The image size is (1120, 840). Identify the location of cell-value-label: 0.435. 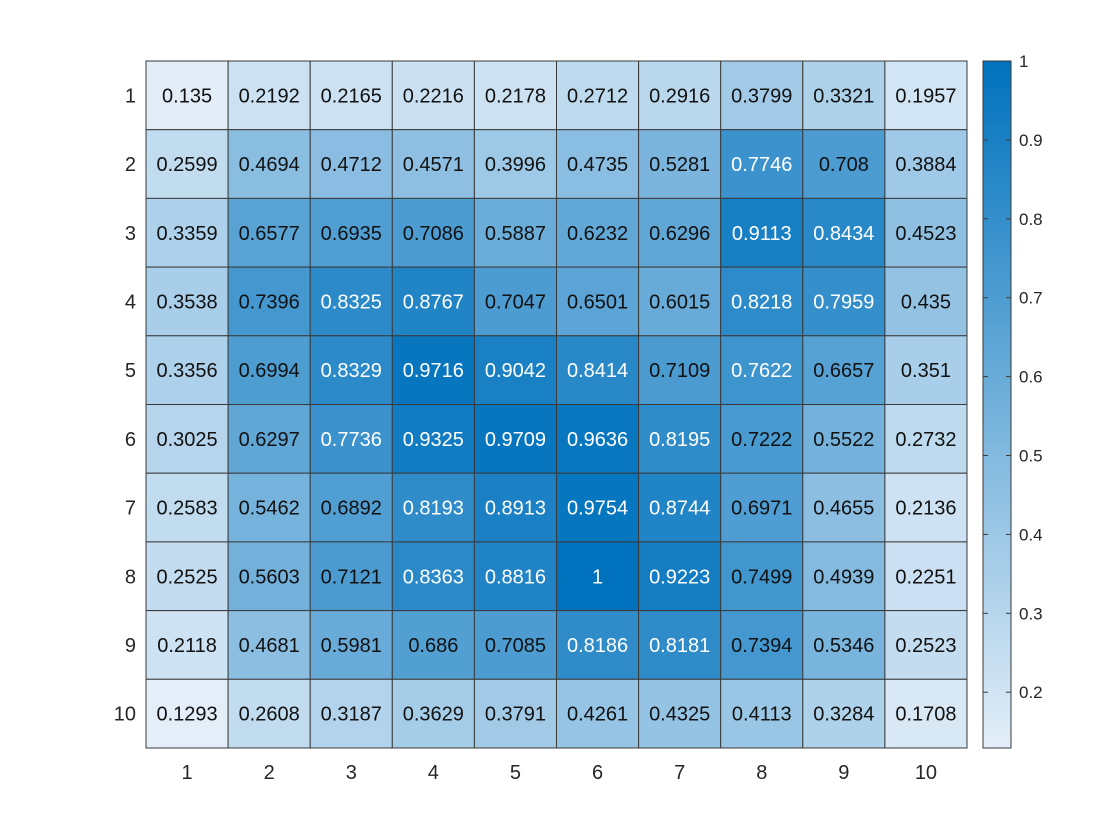
(926, 302).